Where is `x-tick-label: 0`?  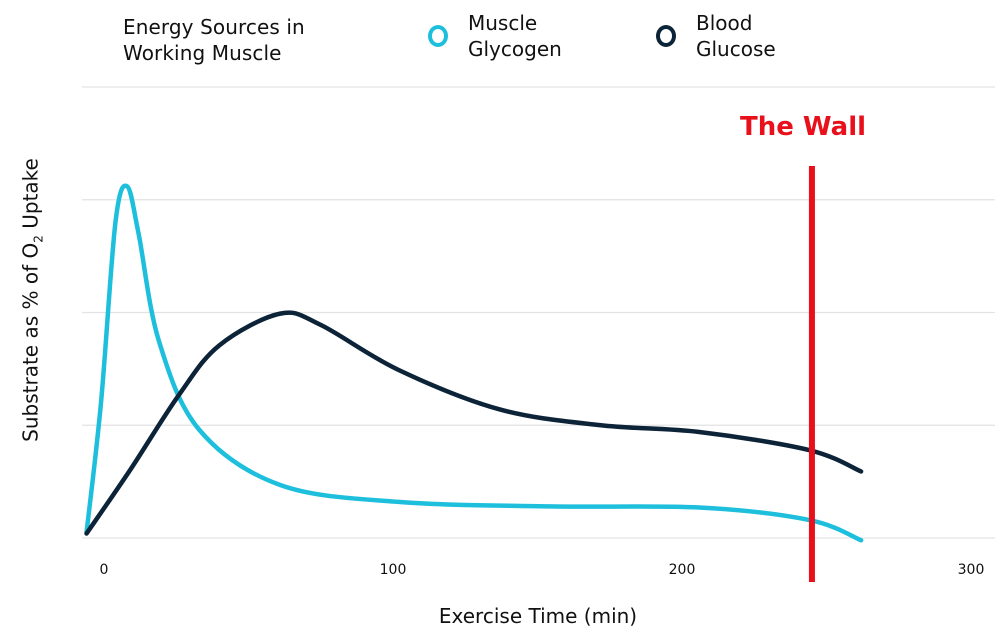 x-tick-label: 0 is located at coordinates (104, 570).